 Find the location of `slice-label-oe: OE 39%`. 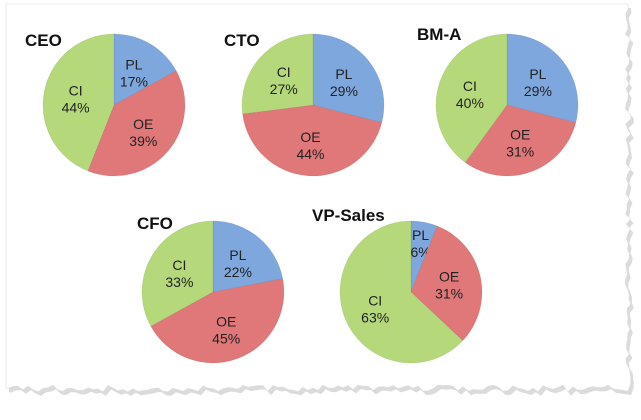

slice-label-oe: OE 39% is located at coordinates (143, 132).